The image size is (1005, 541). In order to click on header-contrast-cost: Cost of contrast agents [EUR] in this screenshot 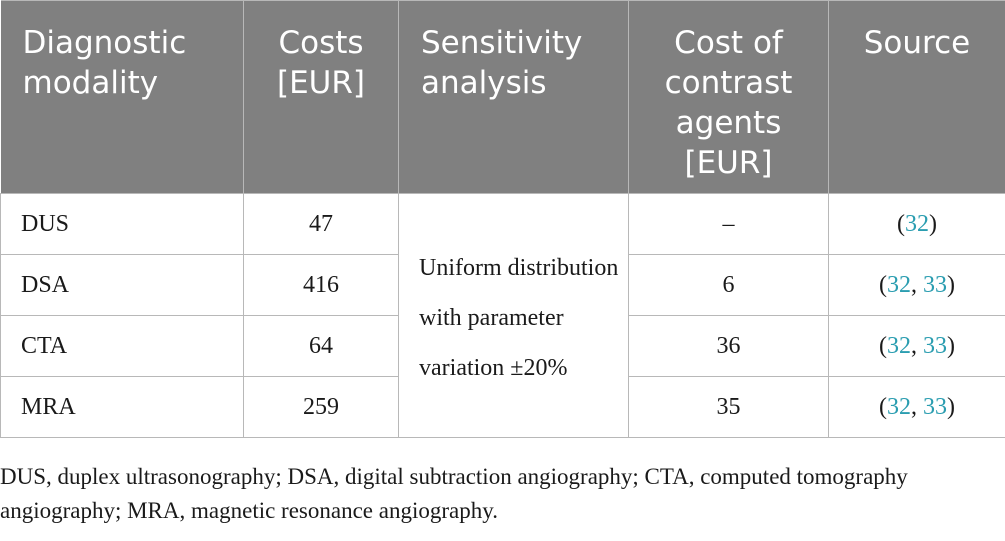, I will do `click(728, 97)`.